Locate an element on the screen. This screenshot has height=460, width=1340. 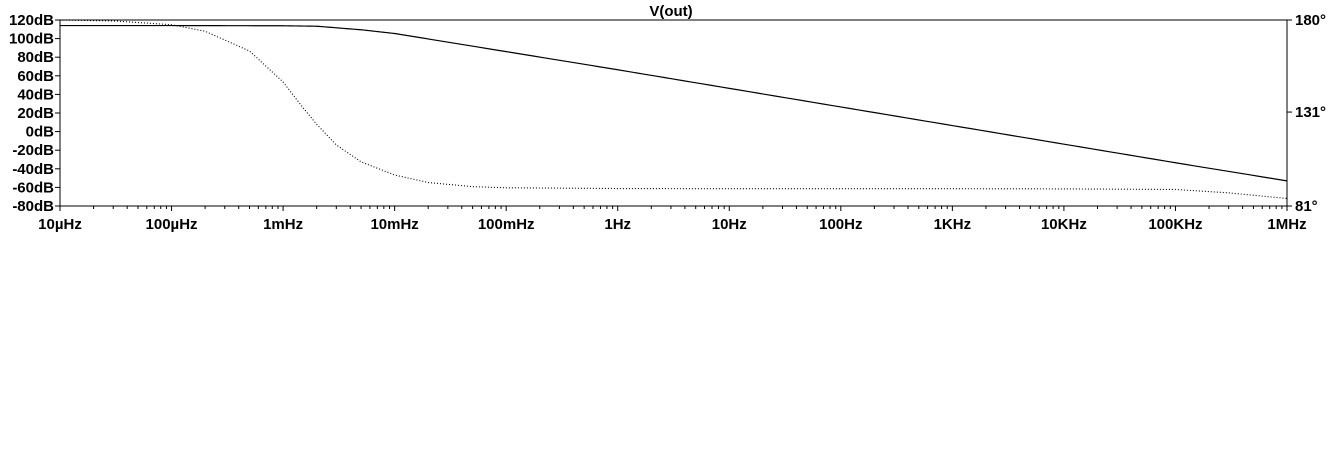
x-tick-label: 100mHz is located at coordinates (506, 224).